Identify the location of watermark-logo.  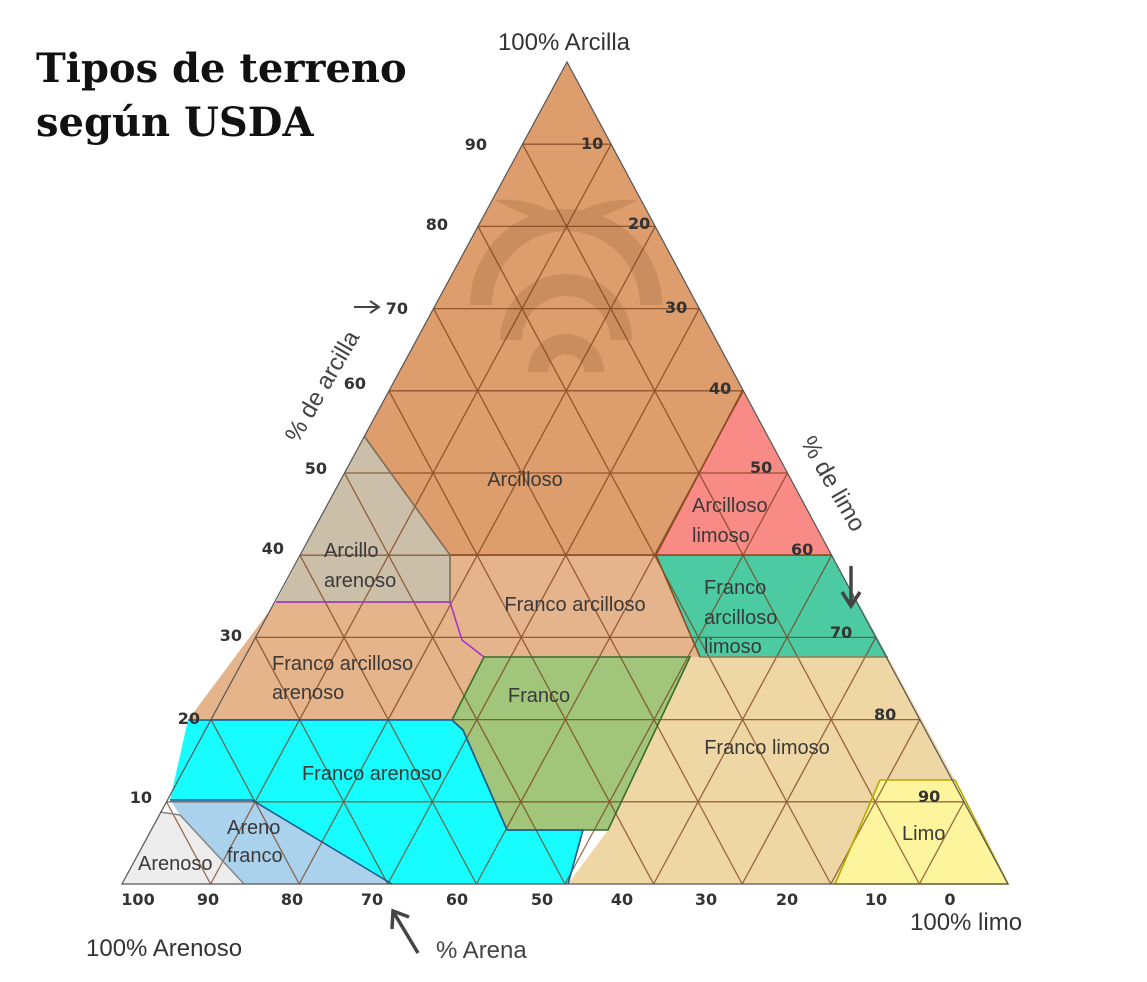
(566, 285).